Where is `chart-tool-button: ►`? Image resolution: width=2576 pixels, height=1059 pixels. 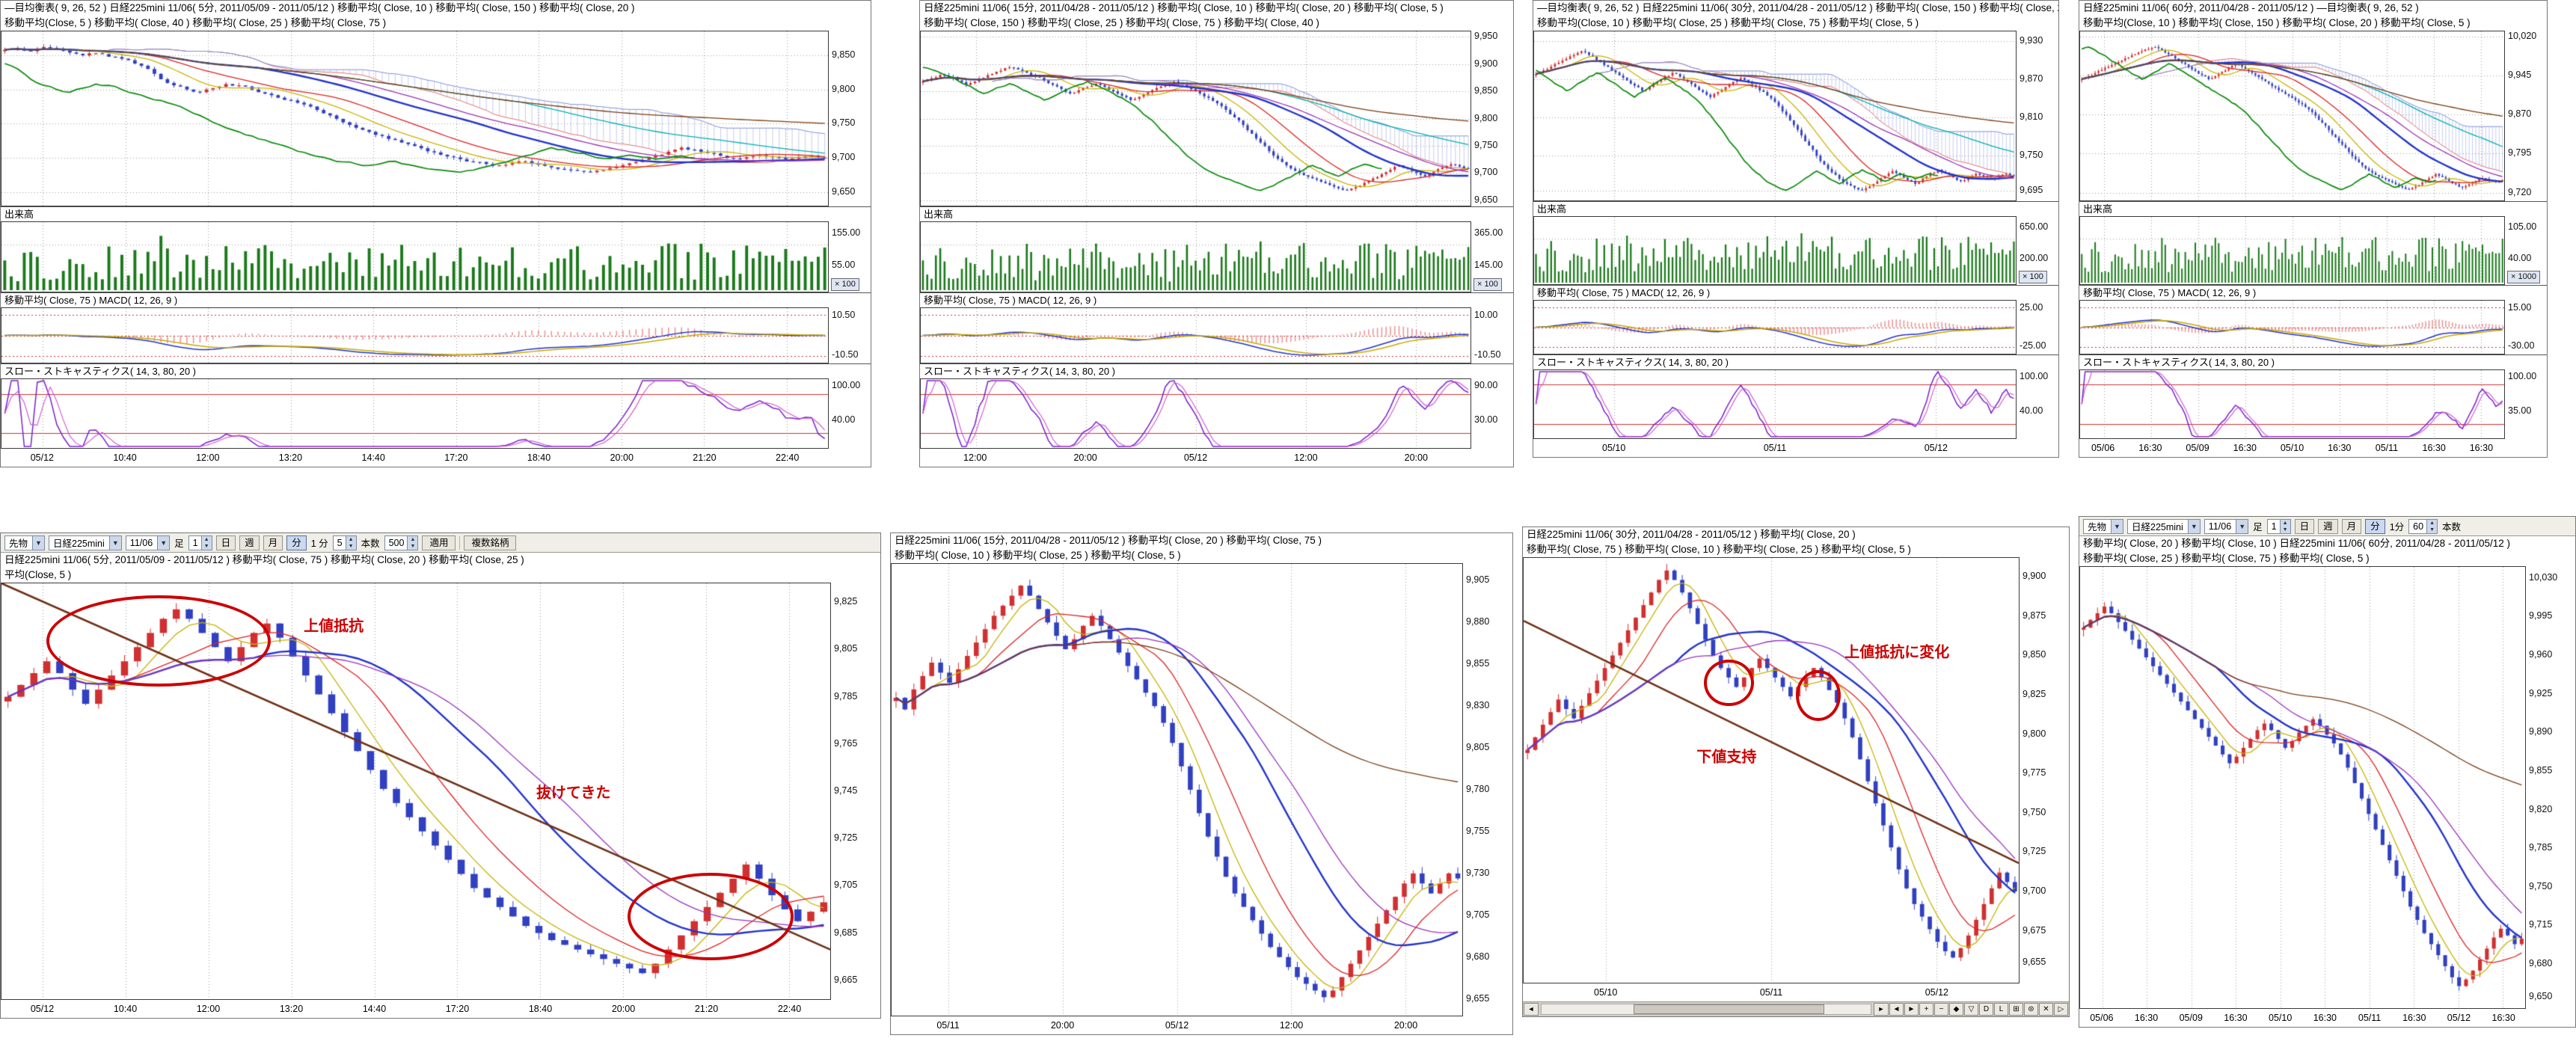 chart-tool-button: ► is located at coordinates (1911, 1010).